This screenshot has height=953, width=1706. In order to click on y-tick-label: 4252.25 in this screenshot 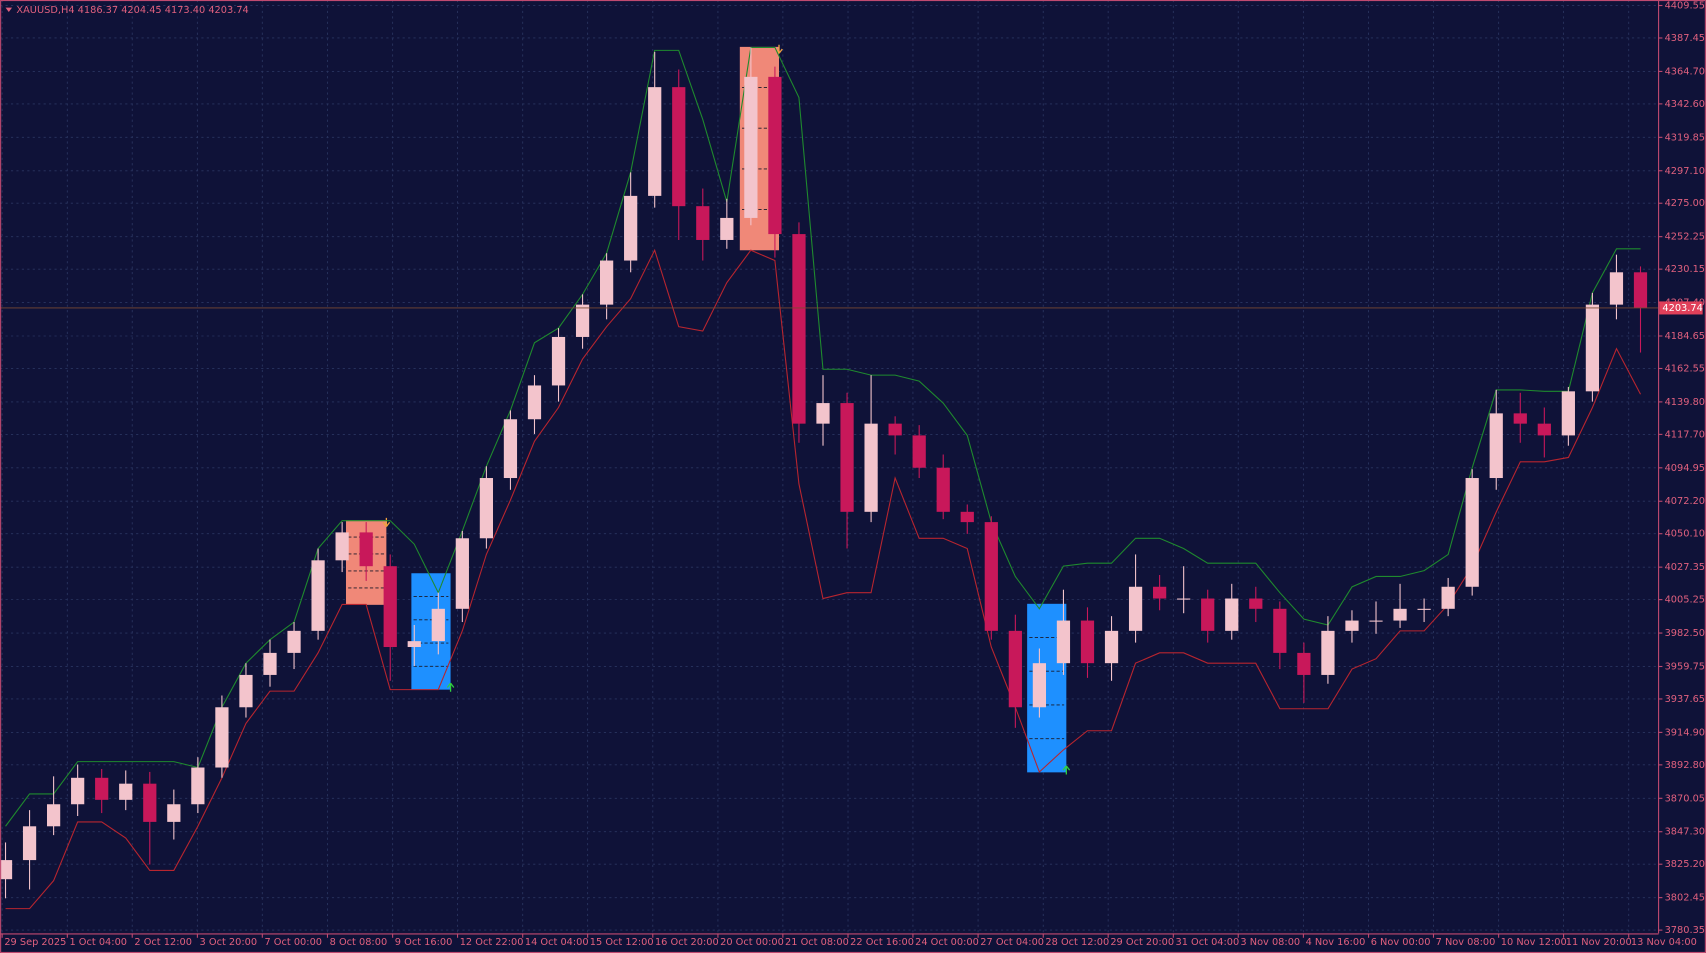, I will do `click(1685, 237)`.